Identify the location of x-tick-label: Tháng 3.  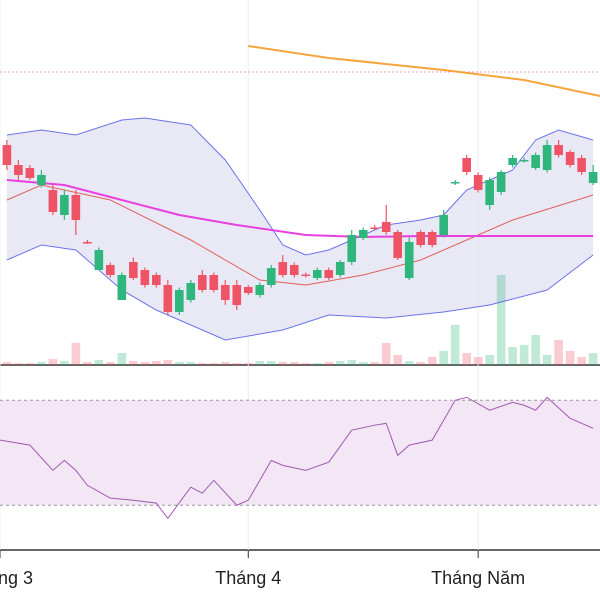
(16, 578).